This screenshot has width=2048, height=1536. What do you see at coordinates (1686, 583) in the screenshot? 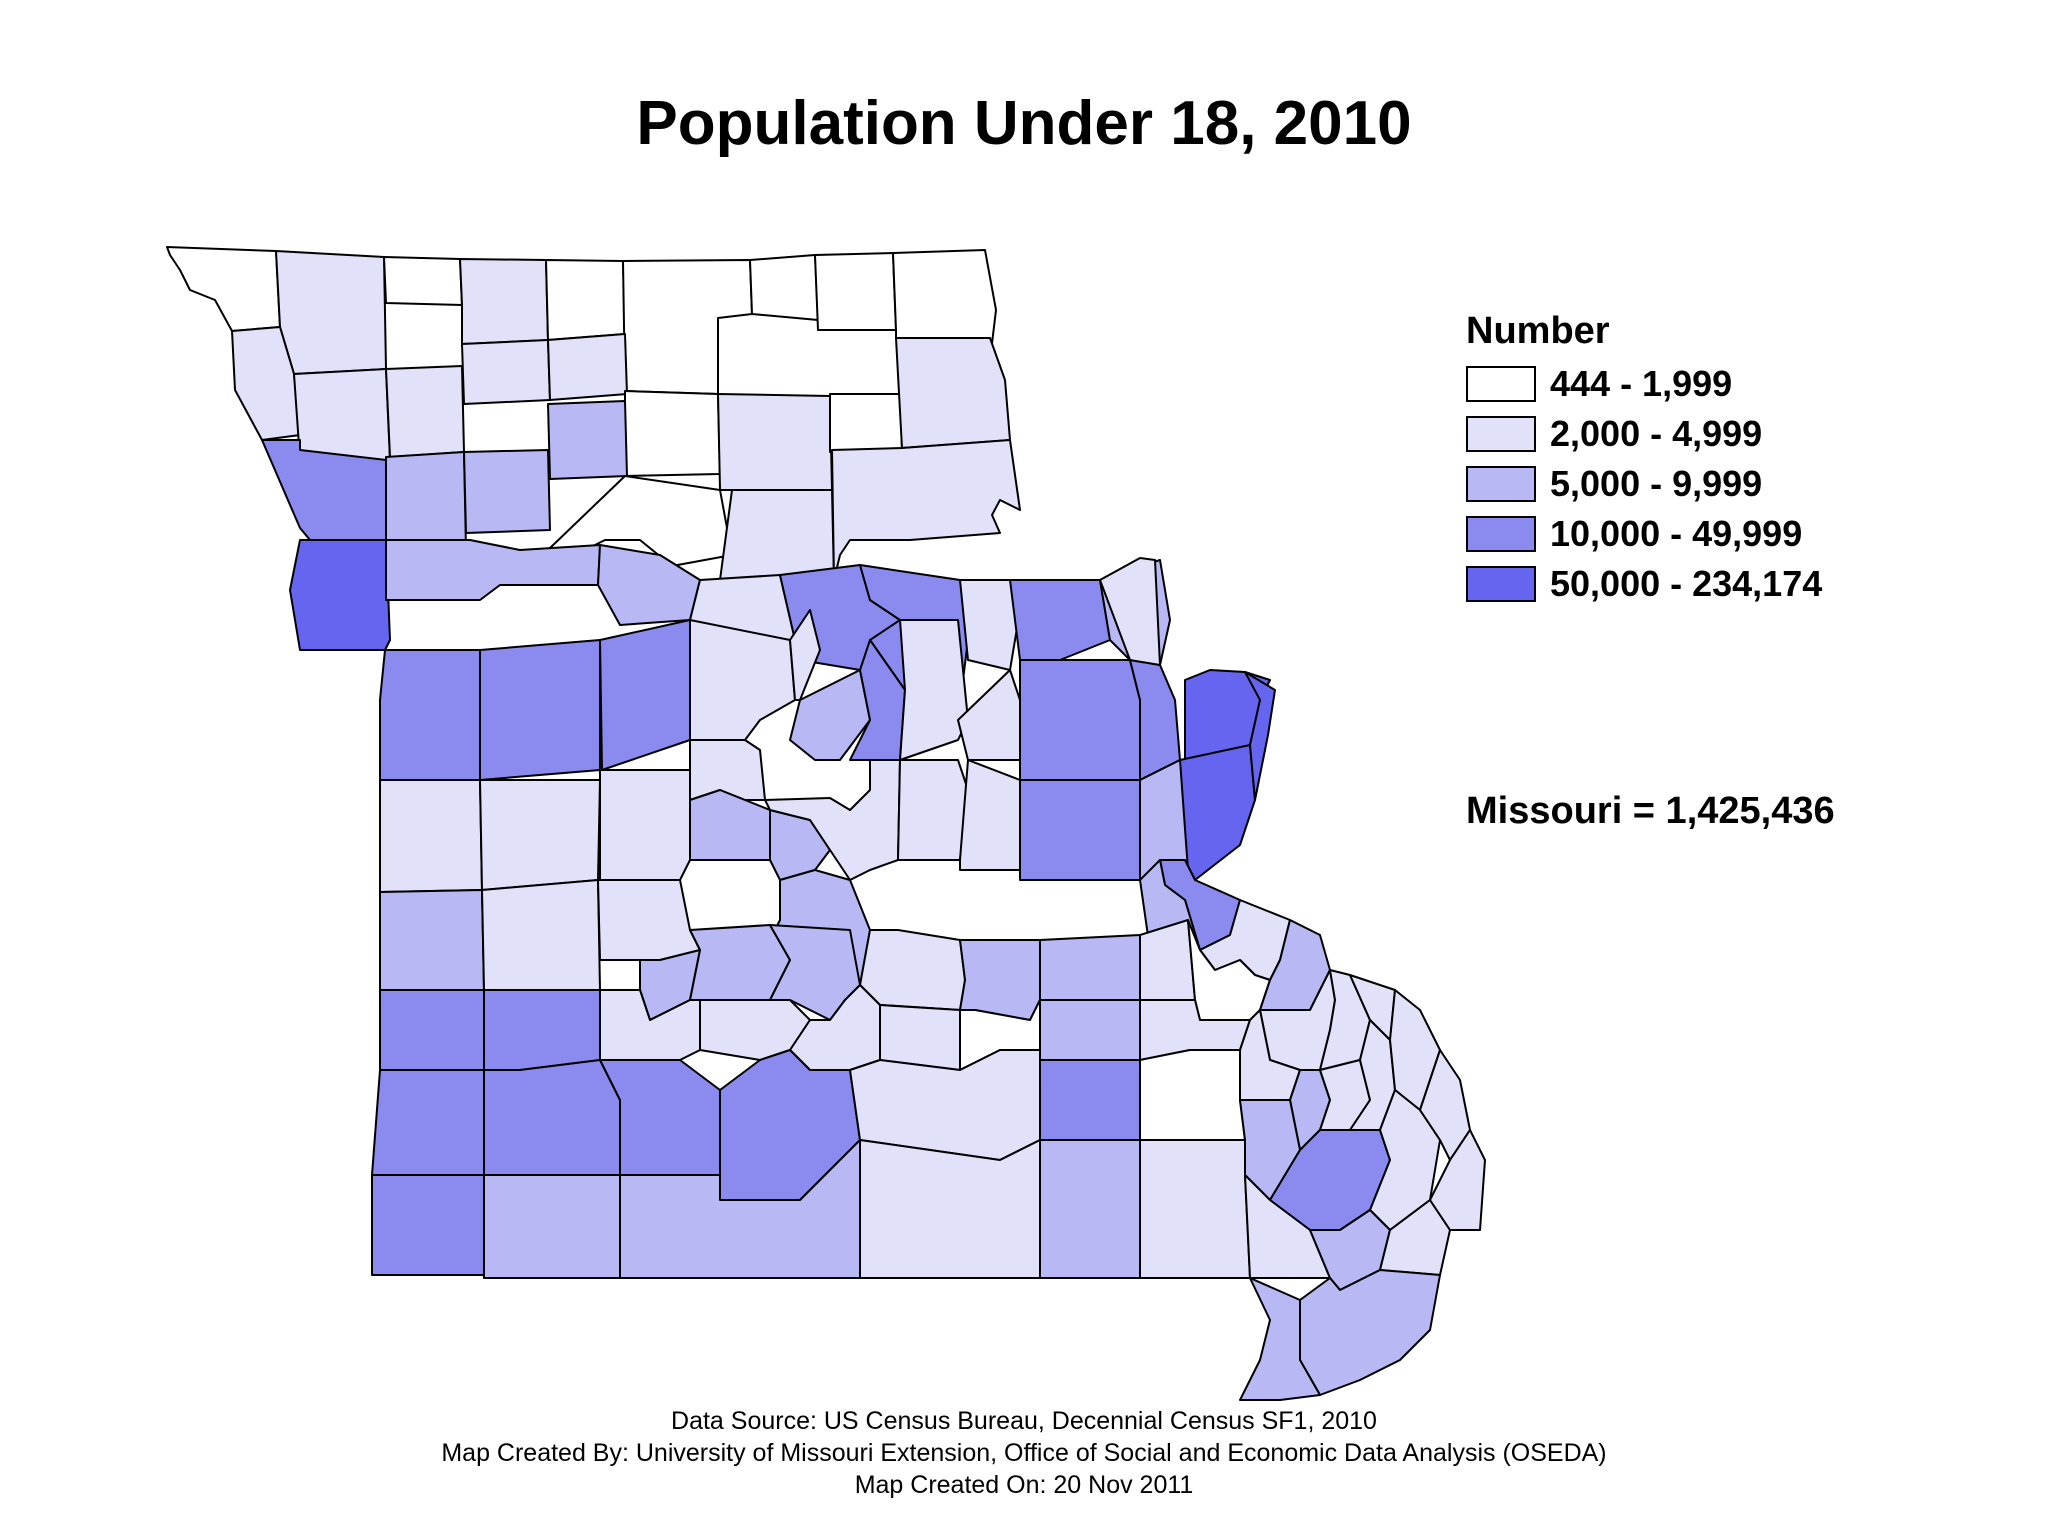
I see `legend-label: 50,000 - 234,174` at bounding box center [1686, 583].